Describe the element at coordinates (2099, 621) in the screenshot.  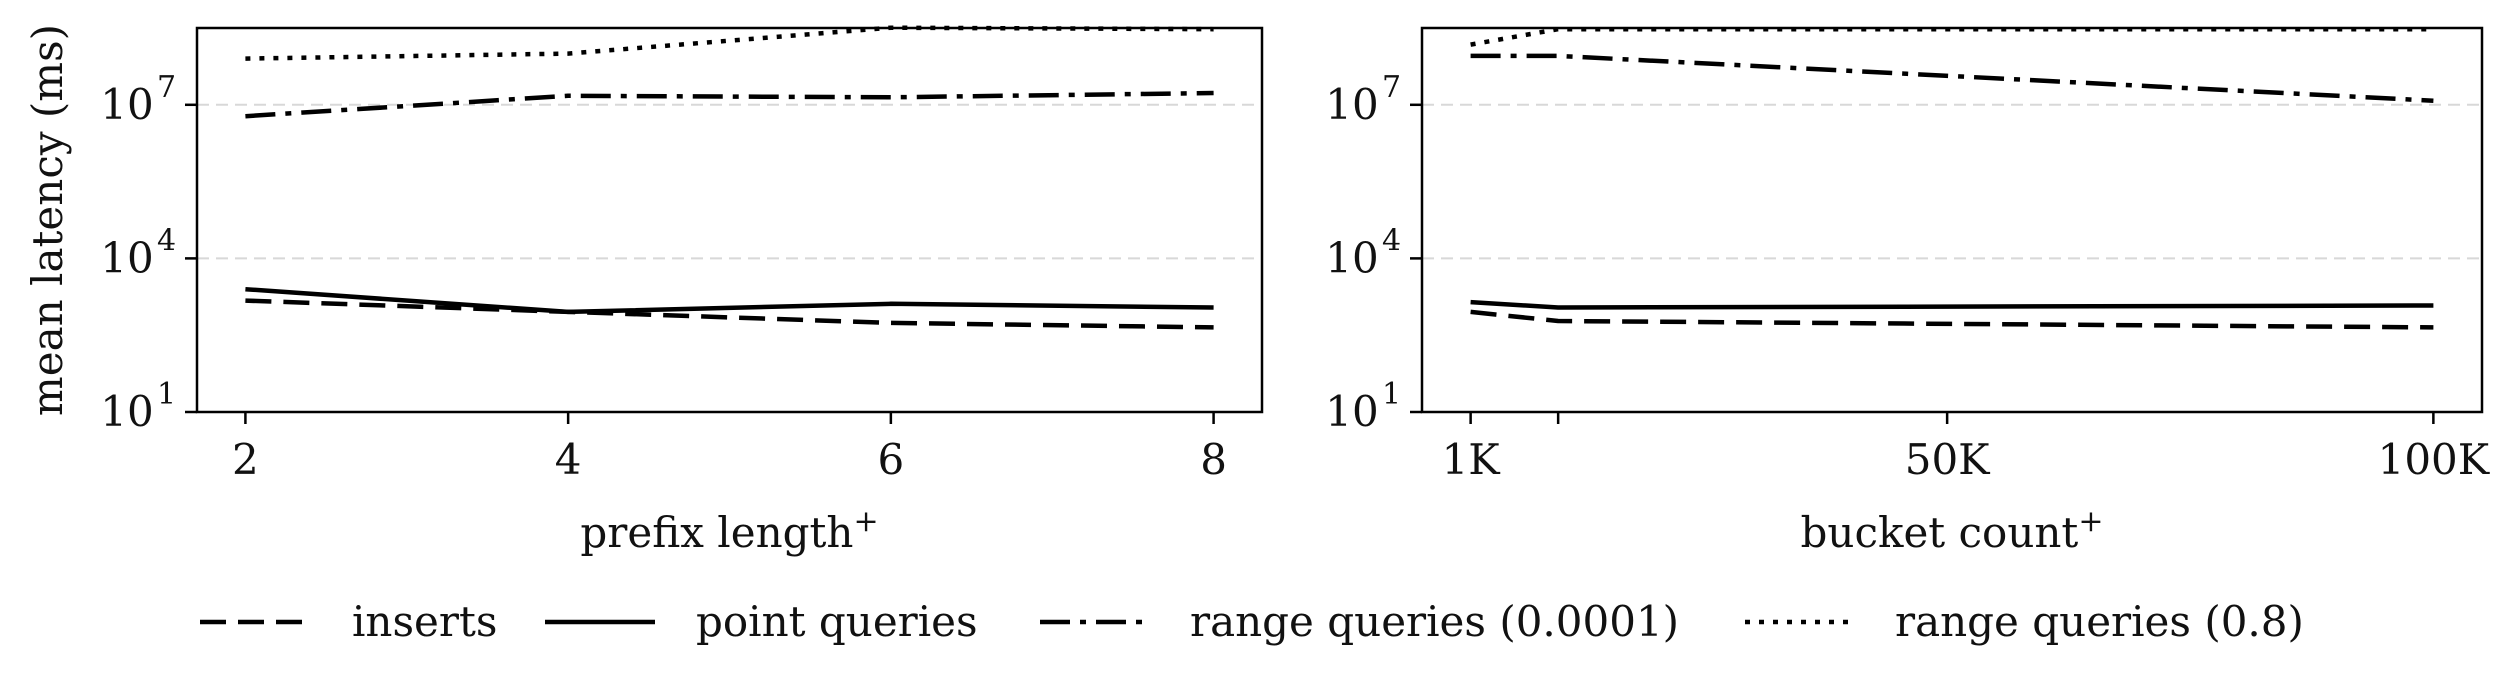
I see `legend-label: range queries (0.8)` at that location.